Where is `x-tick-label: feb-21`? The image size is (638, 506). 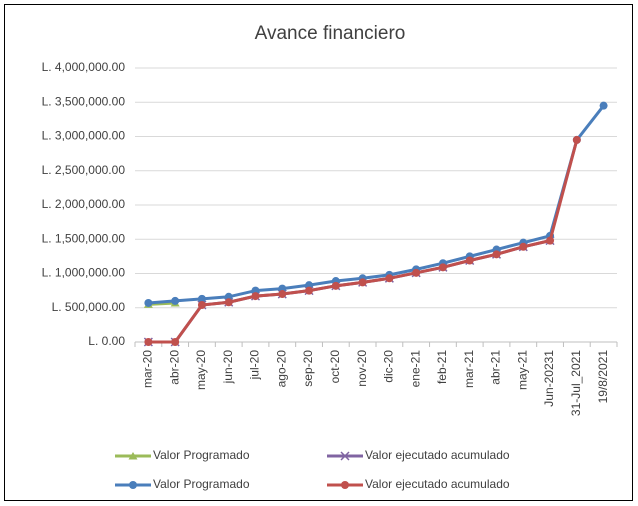 x-tick-label: feb-21 is located at coordinates (442, 367).